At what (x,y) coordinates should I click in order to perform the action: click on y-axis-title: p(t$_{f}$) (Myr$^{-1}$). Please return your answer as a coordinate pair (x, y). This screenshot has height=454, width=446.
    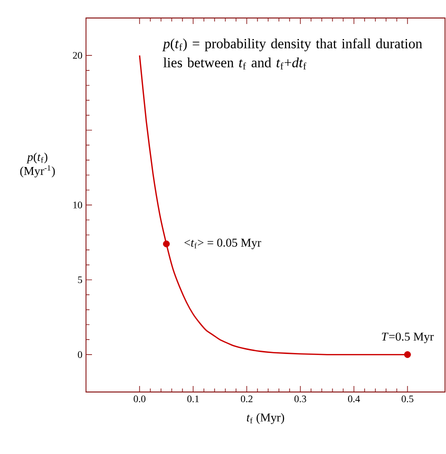
    Looking at the image, I should click on (37, 165).